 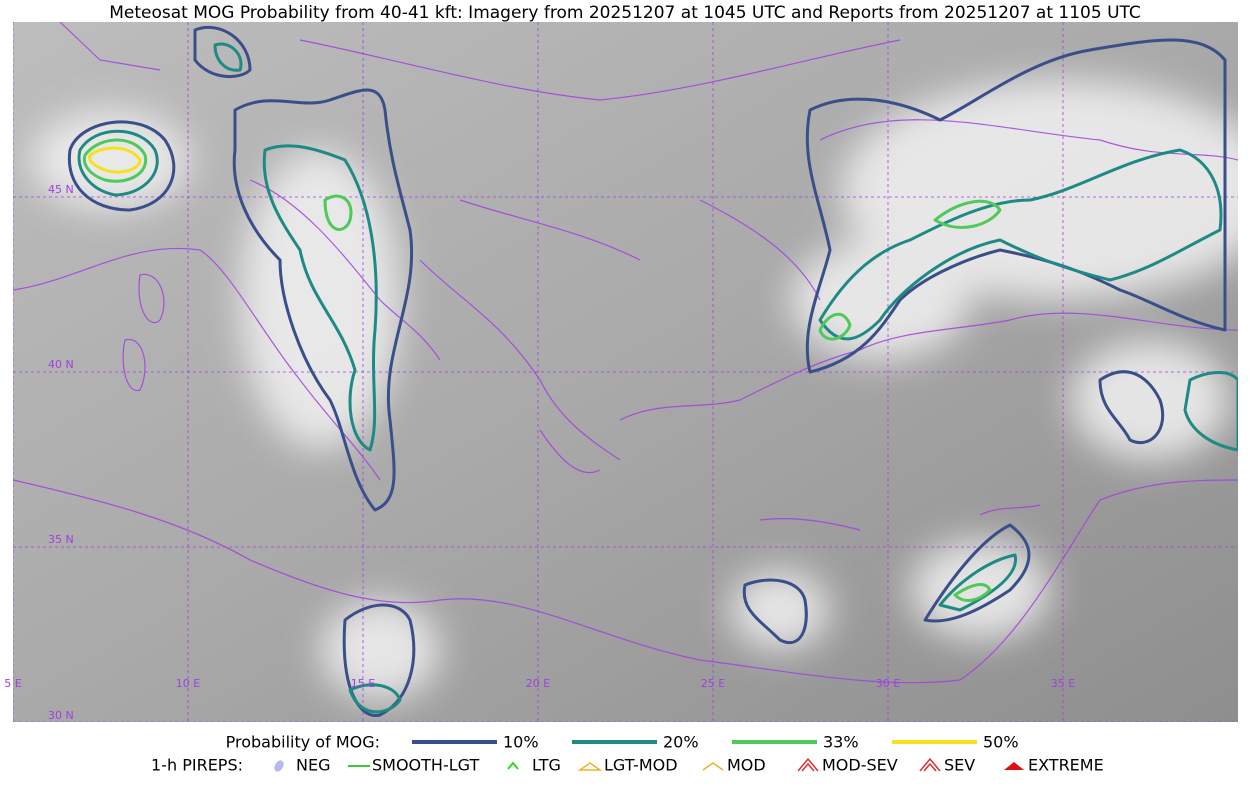 I want to click on legend-label: 33%, so click(x=841, y=742).